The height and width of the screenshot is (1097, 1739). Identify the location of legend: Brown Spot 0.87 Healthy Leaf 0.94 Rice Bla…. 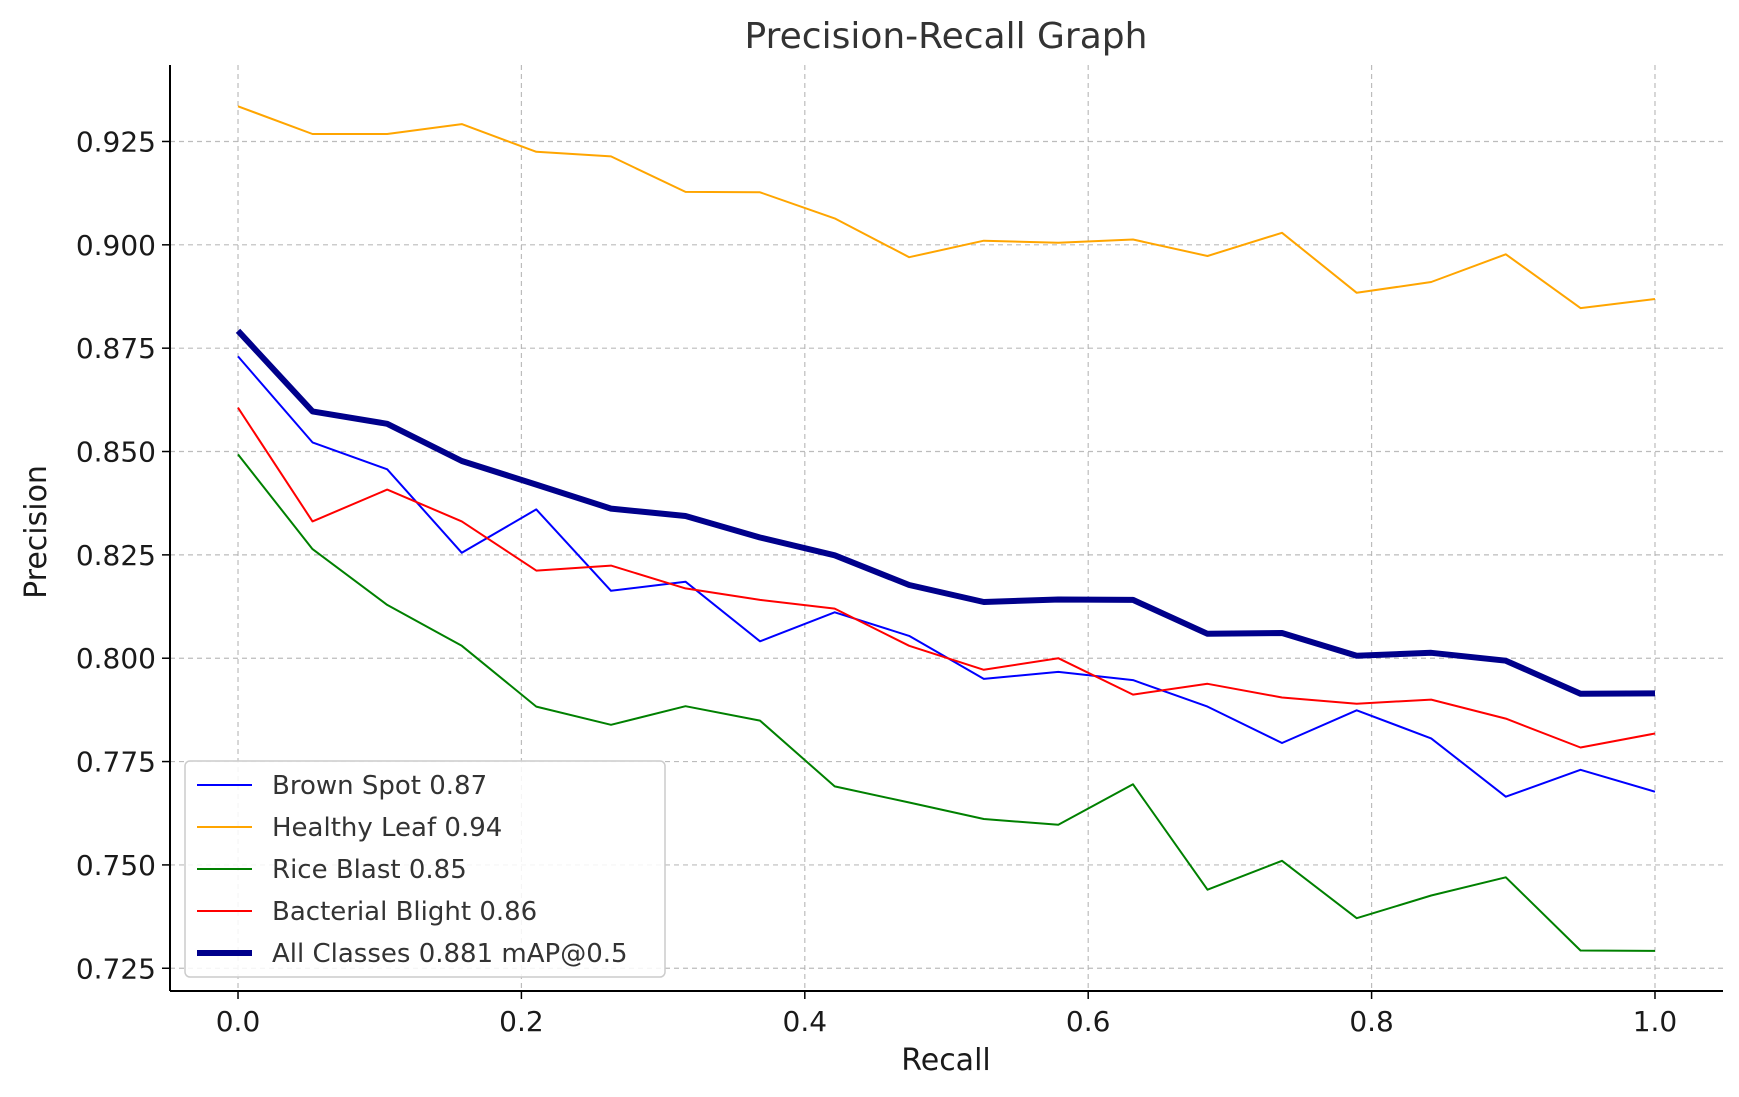
(425, 869).